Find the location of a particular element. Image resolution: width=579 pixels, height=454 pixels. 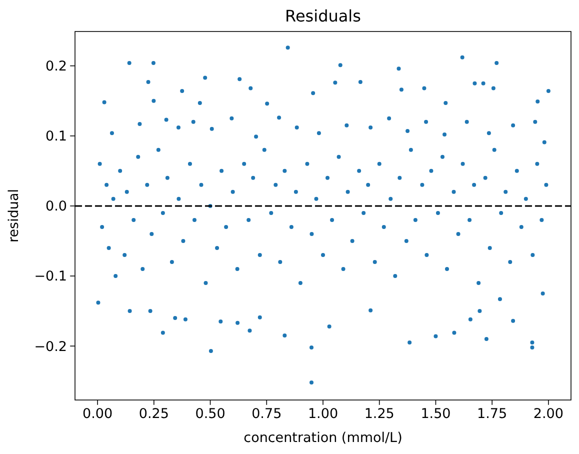

x-tick-label: 2.00 is located at coordinates (548, 414).